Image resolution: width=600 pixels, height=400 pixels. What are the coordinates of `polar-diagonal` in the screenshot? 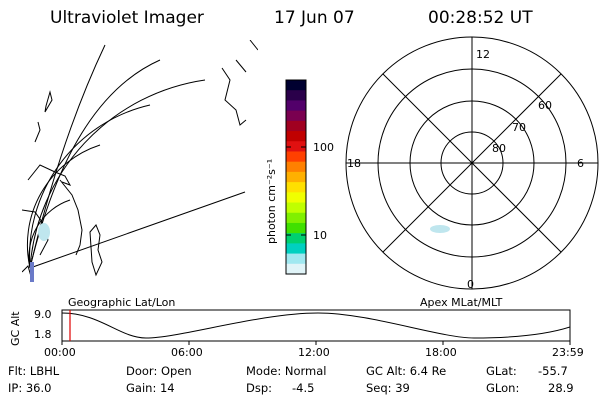 It's located at (472, 163).